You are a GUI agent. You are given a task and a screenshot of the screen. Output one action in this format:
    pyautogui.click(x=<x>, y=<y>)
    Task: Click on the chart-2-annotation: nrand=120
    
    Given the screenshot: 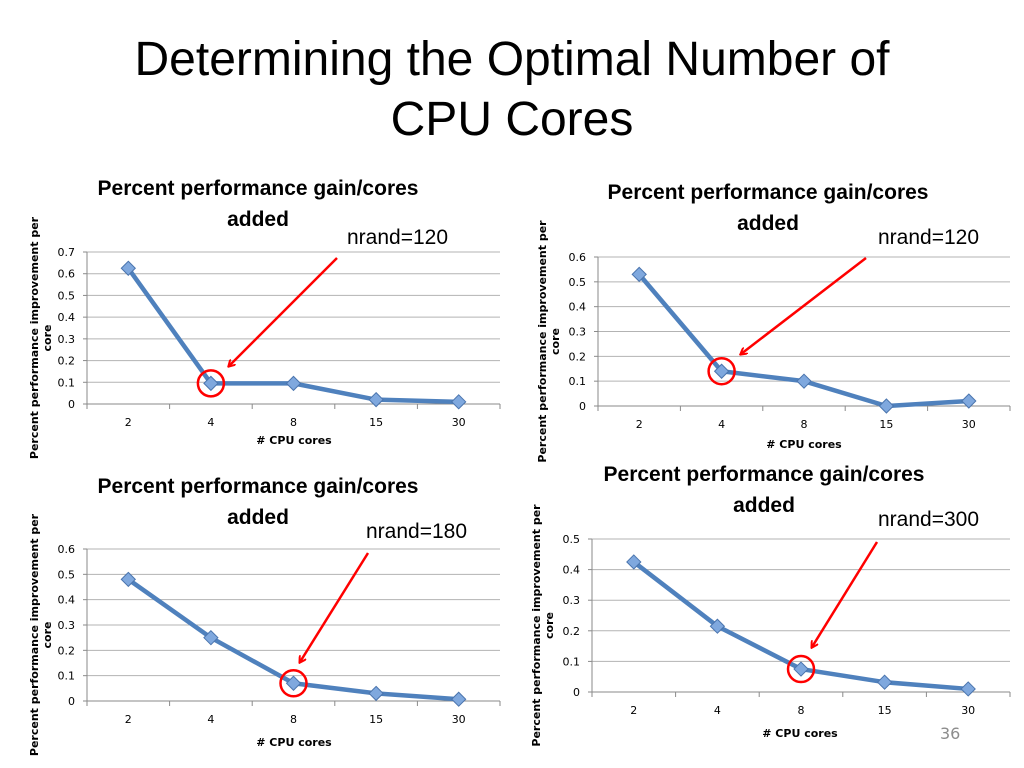 What is the action you would take?
    pyautogui.click(x=929, y=237)
    